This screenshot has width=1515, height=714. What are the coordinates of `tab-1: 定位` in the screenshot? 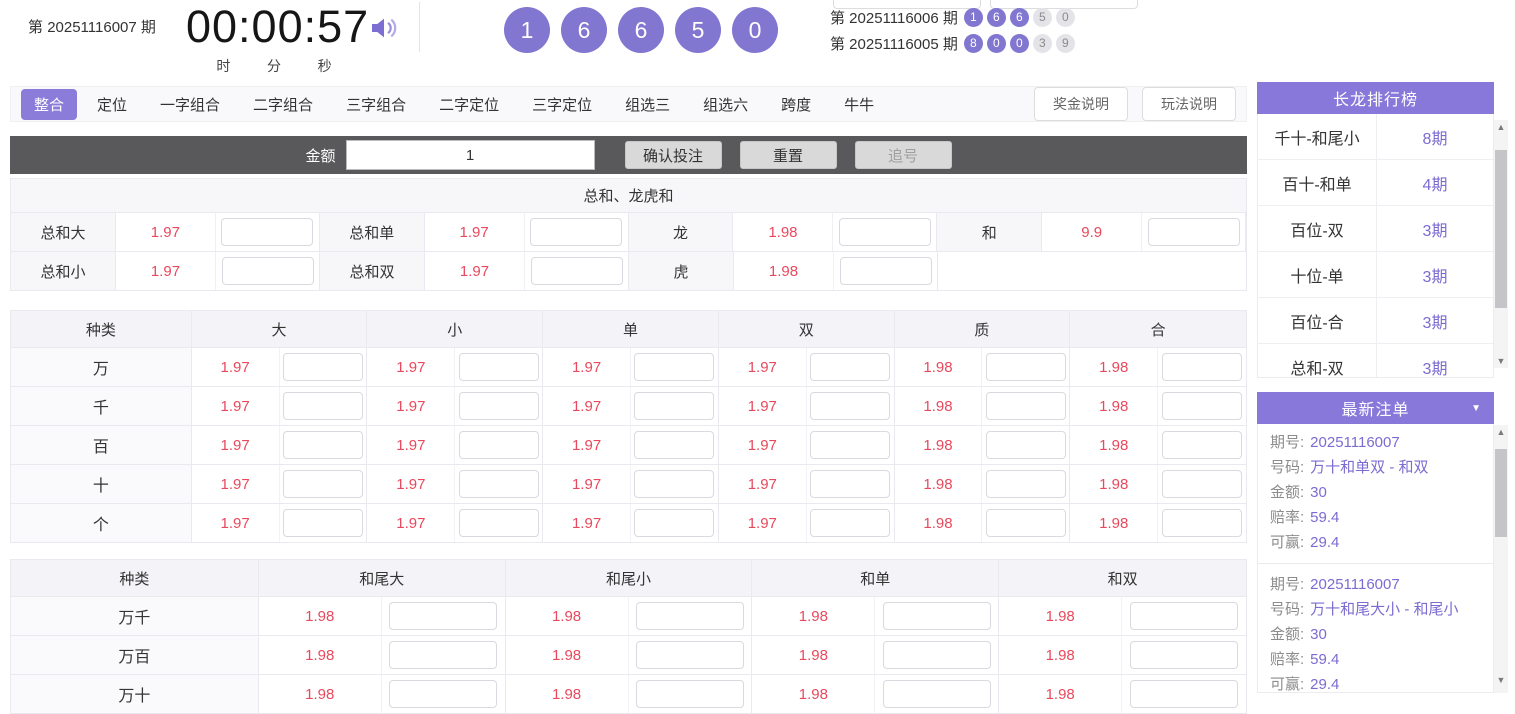 It's located at (112, 105).